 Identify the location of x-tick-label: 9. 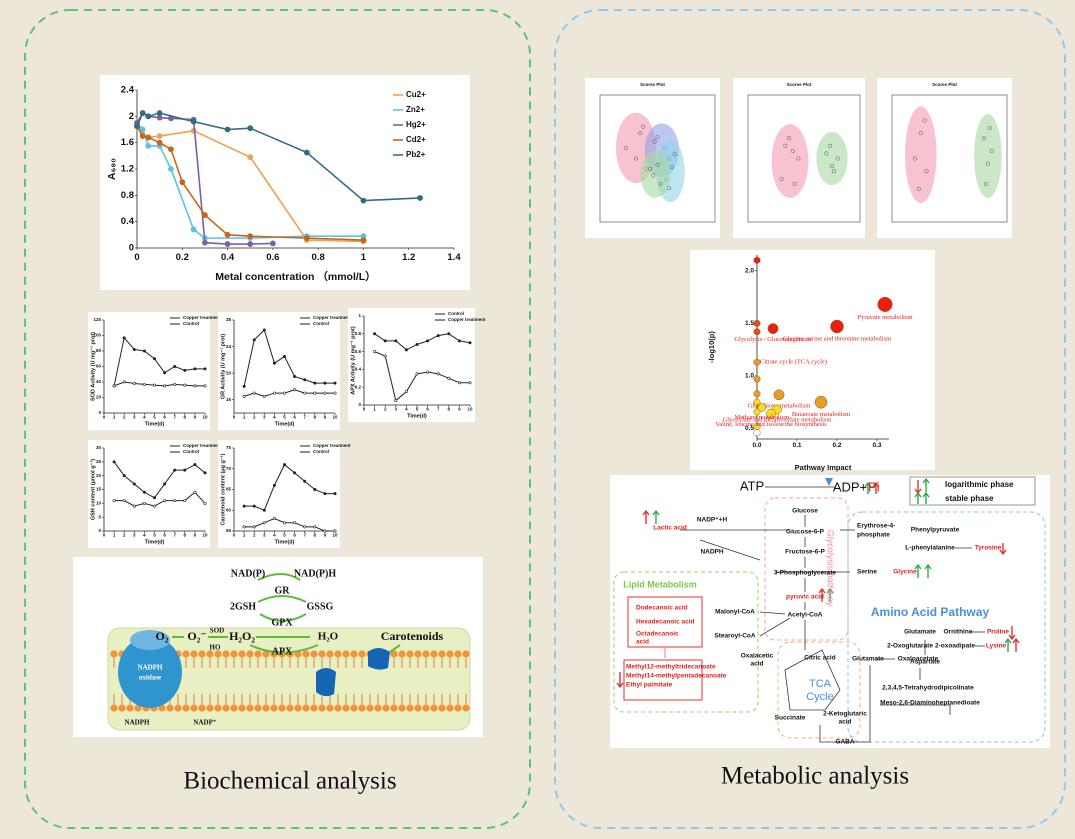
(459, 409).